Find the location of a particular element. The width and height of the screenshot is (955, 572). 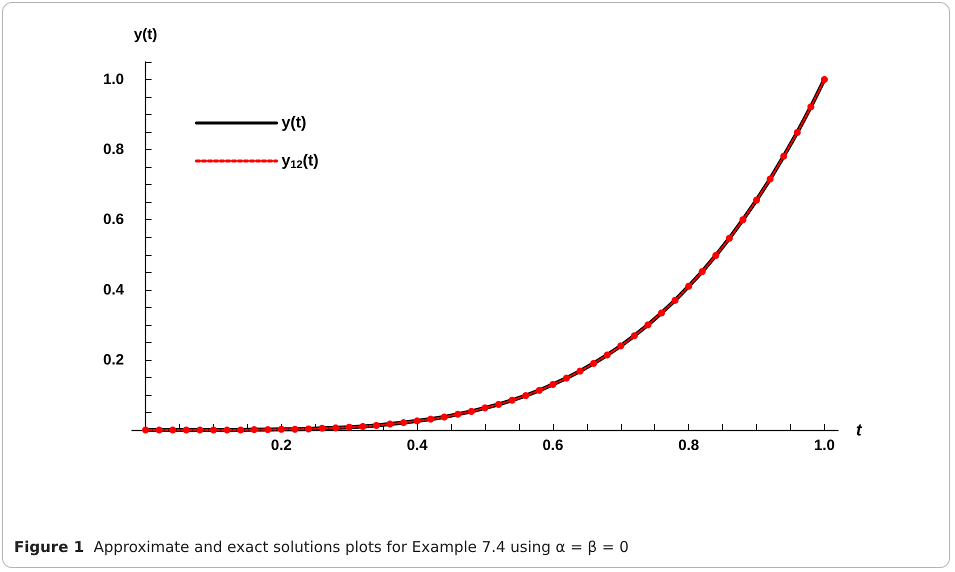

legend-label: y(t) is located at coordinates (294, 123).